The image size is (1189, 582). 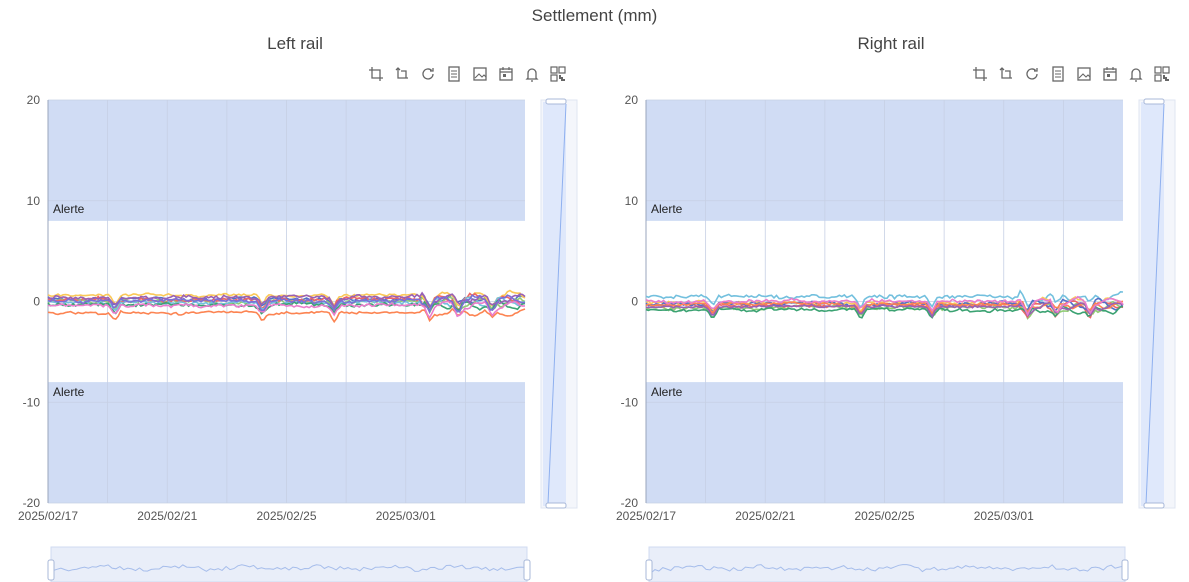 I want to click on right-toolbar, so click(x=1071, y=74).